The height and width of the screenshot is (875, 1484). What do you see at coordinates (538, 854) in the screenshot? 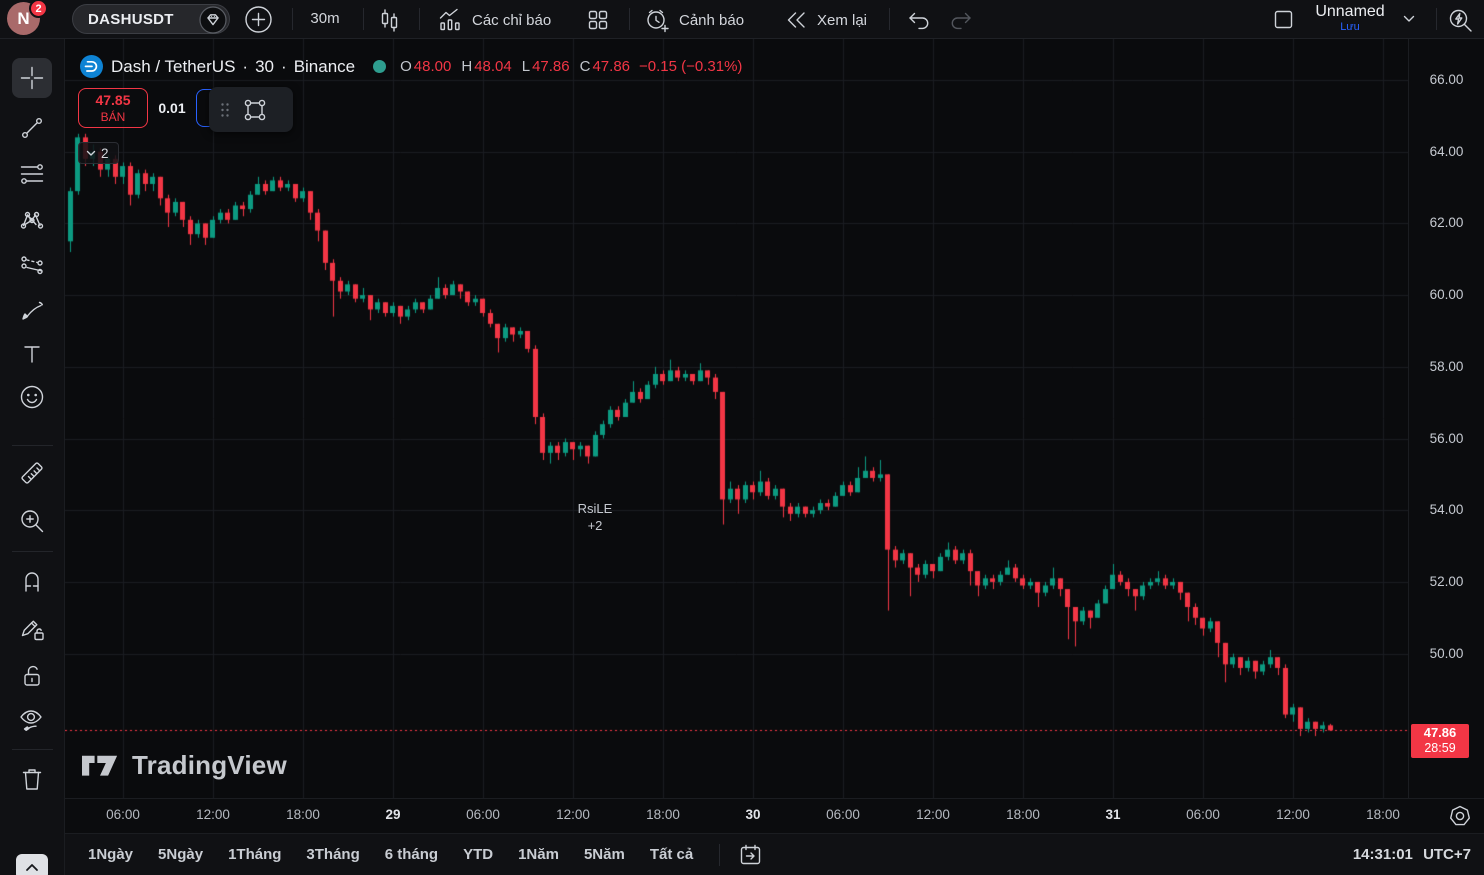
I see `range-button: 1Năm` at bounding box center [538, 854].